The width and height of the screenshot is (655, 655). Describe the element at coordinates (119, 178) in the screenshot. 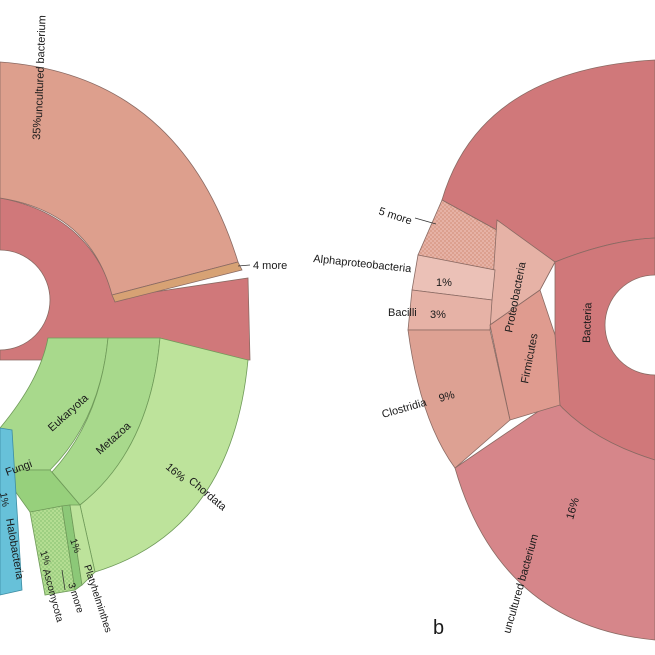

I see `segment-a-uncultured-bacterium` at that location.